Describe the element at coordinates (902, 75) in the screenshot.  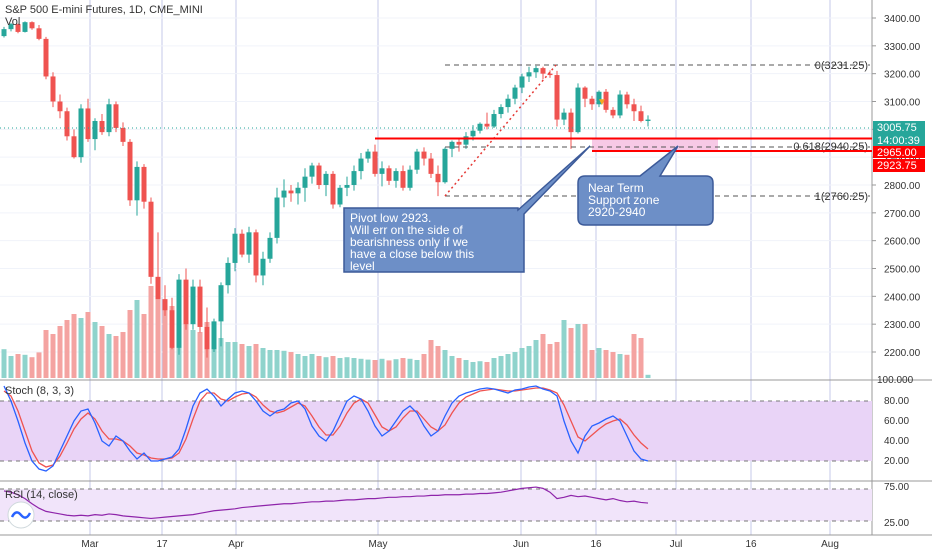
I see `price-tick-label-2: 3200.00` at that location.